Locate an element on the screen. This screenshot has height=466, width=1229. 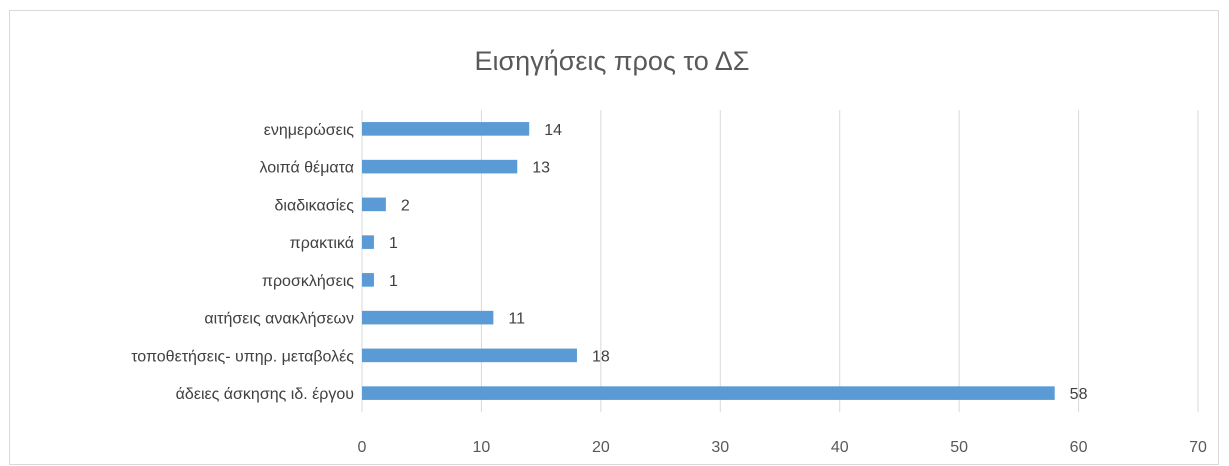
category-label: πρακτικά is located at coordinates (322, 243).